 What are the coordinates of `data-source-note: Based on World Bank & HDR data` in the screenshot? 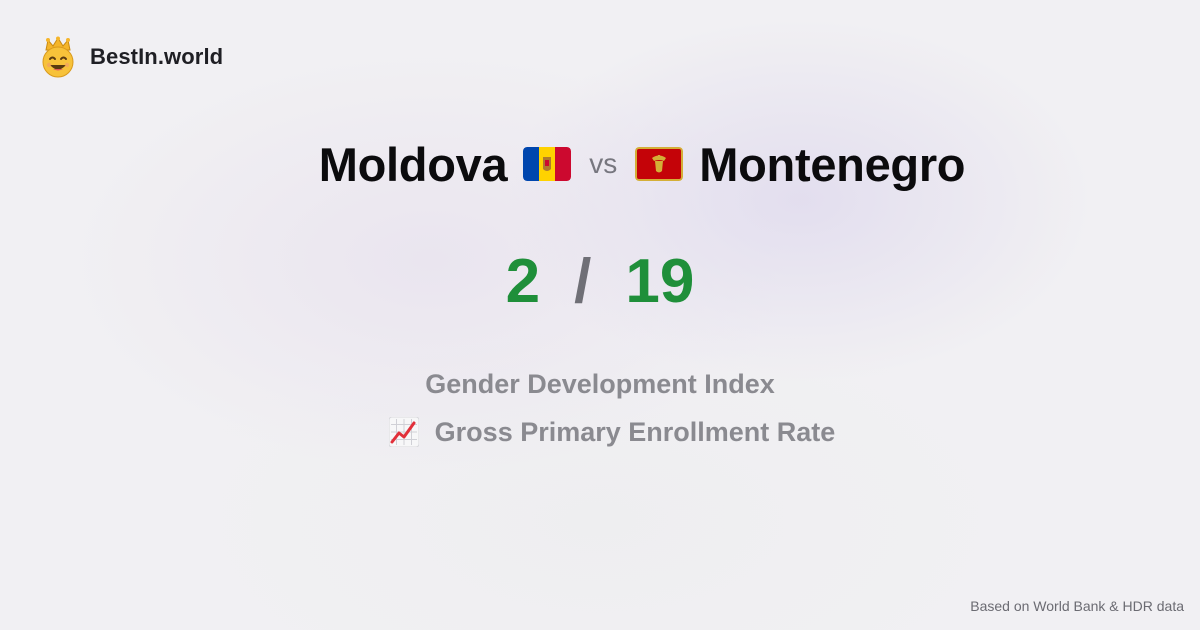 It's located at (1077, 606).